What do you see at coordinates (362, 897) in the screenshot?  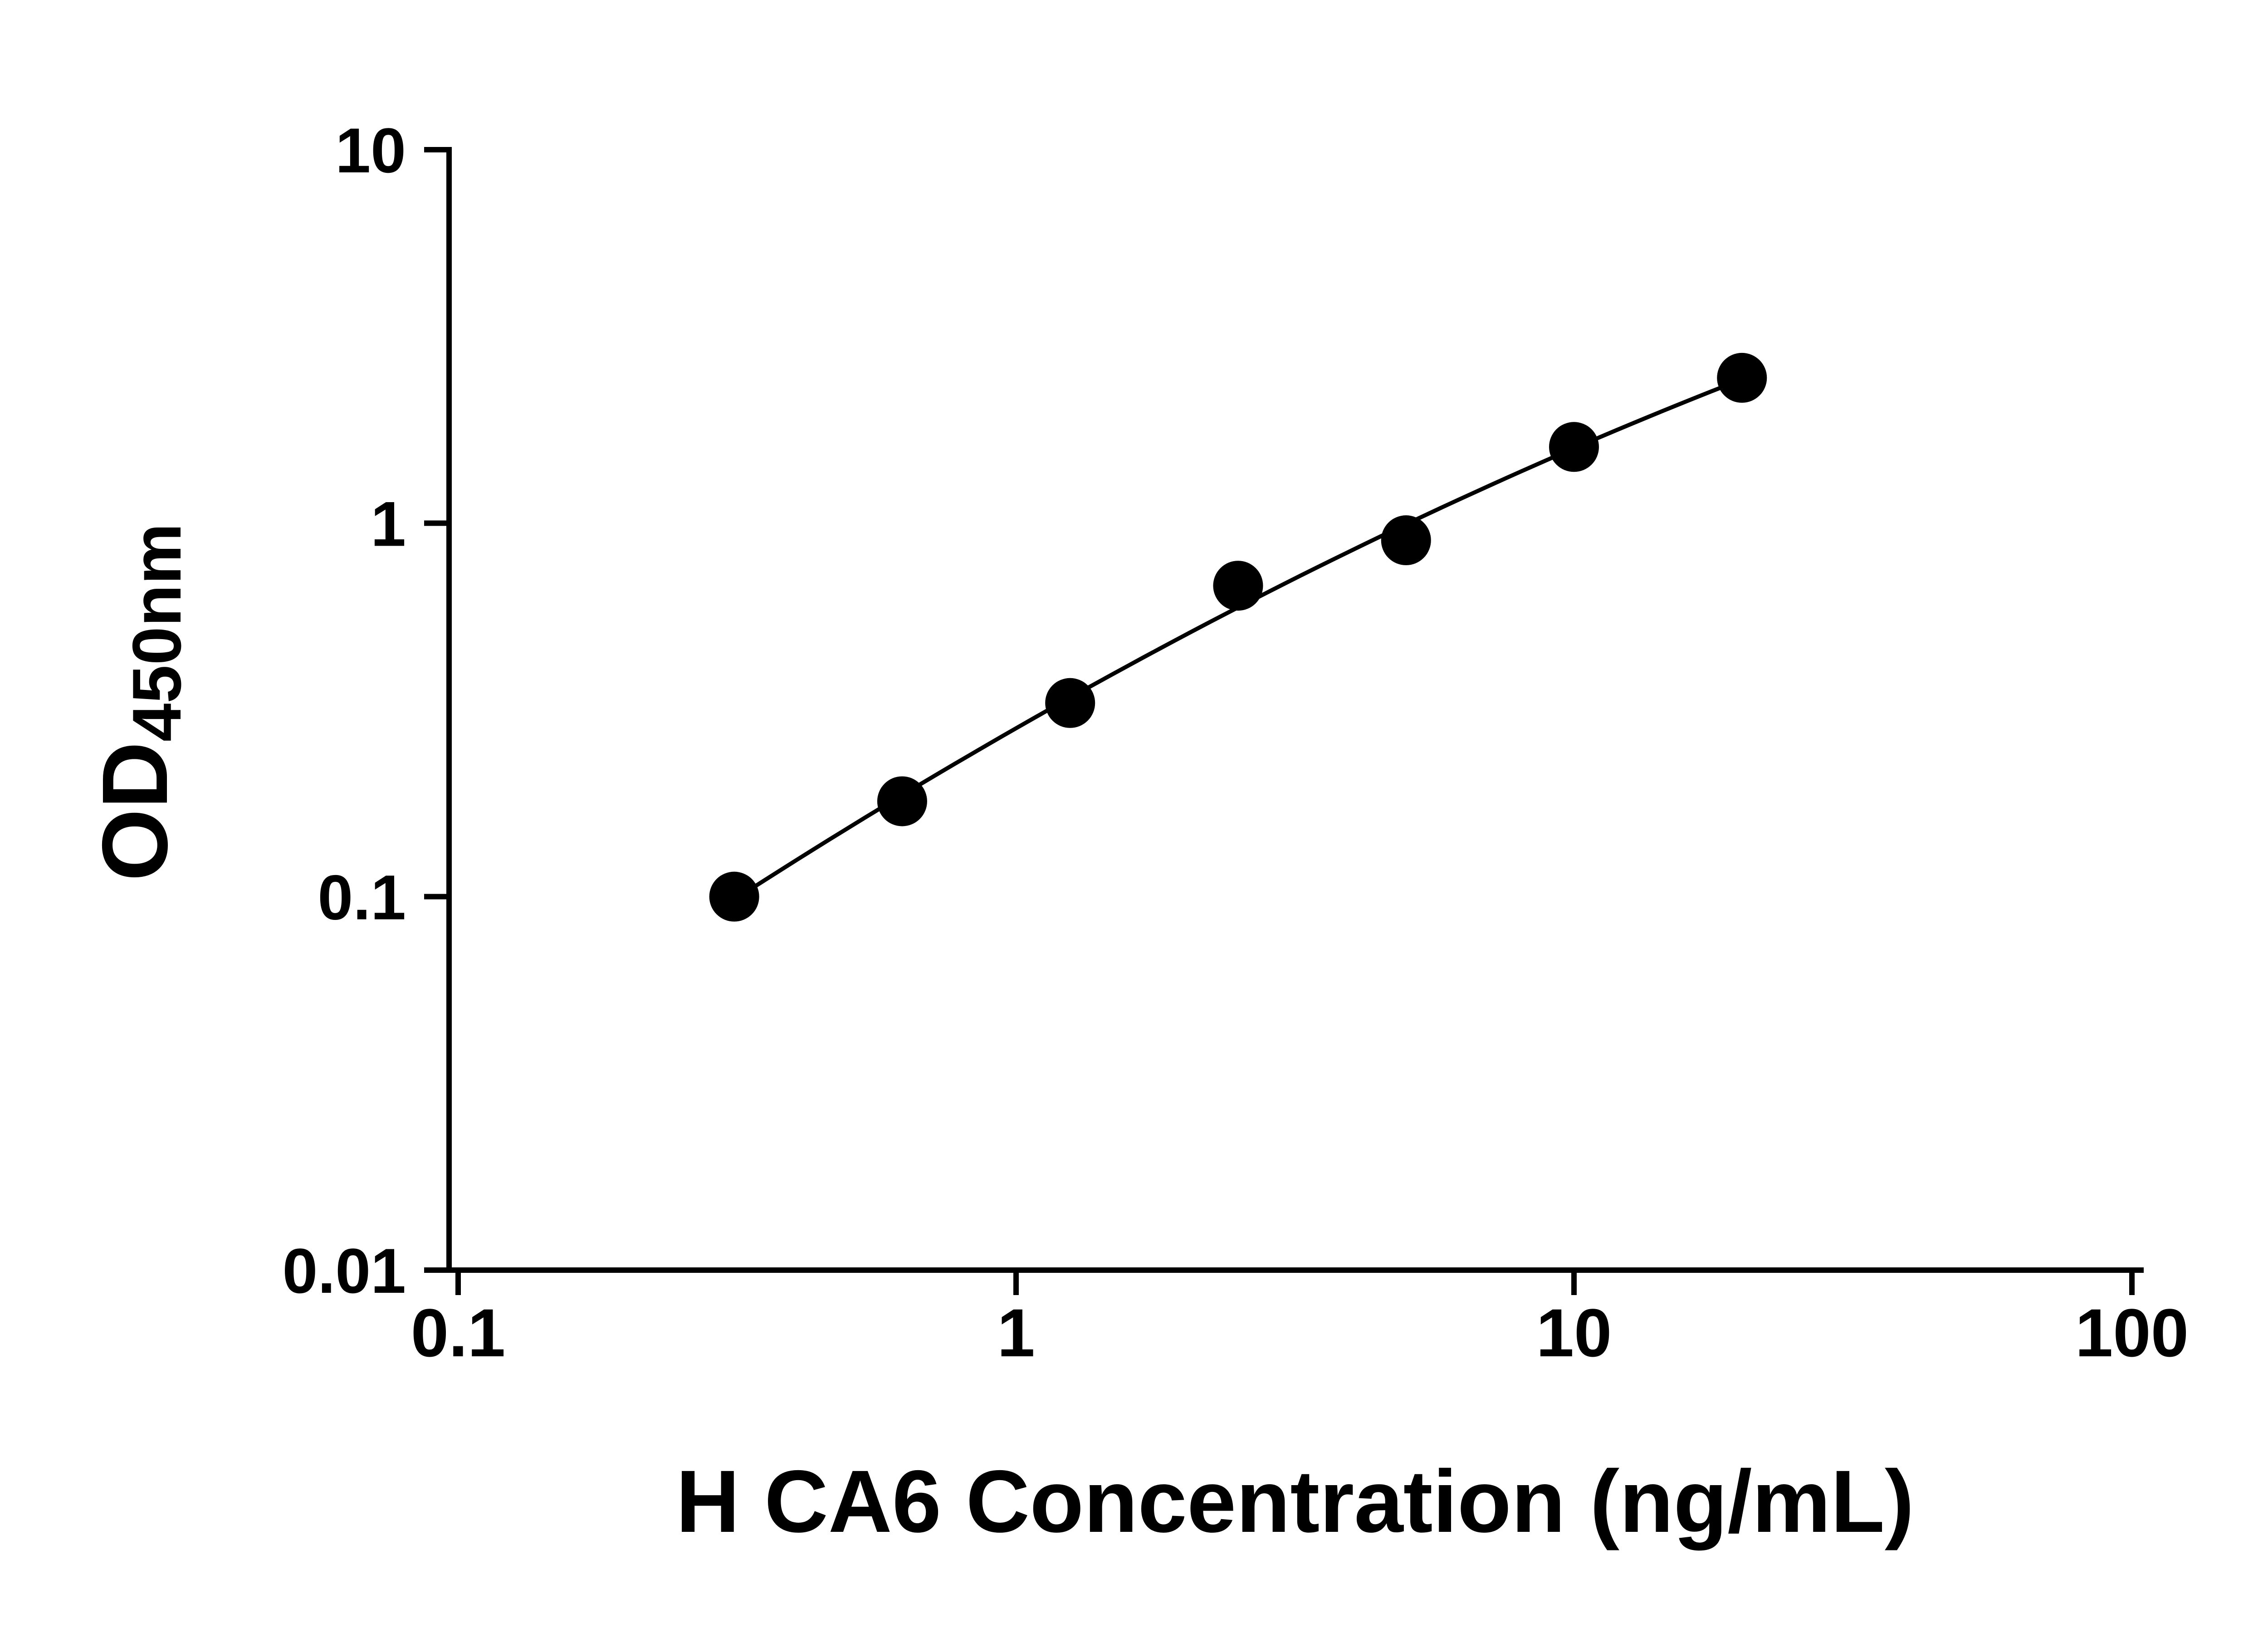 I see `y-axis-tick-label: 0.1` at bounding box center [362, 897].